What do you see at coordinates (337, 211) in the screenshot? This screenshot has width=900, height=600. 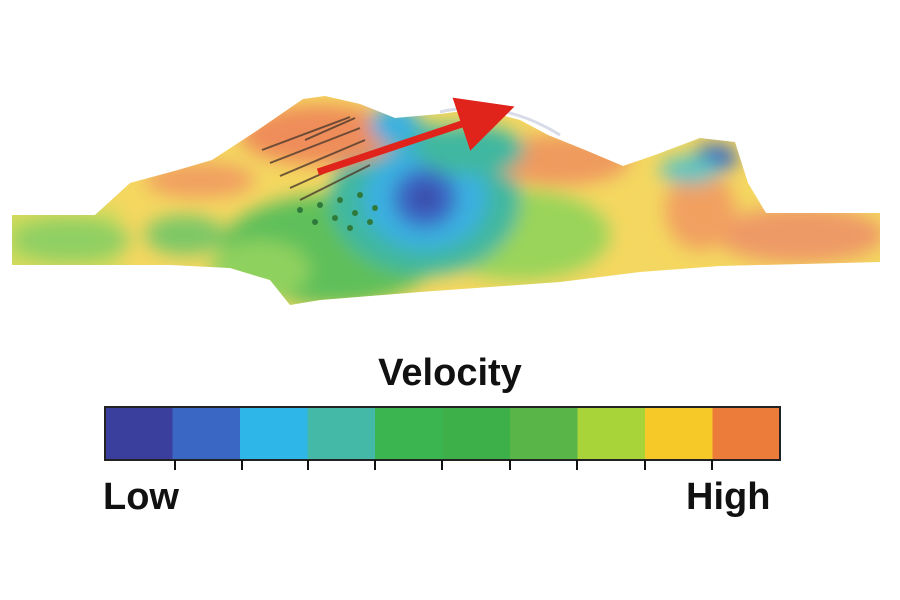 I see `vector-dots` at bounding box center [337, 211].